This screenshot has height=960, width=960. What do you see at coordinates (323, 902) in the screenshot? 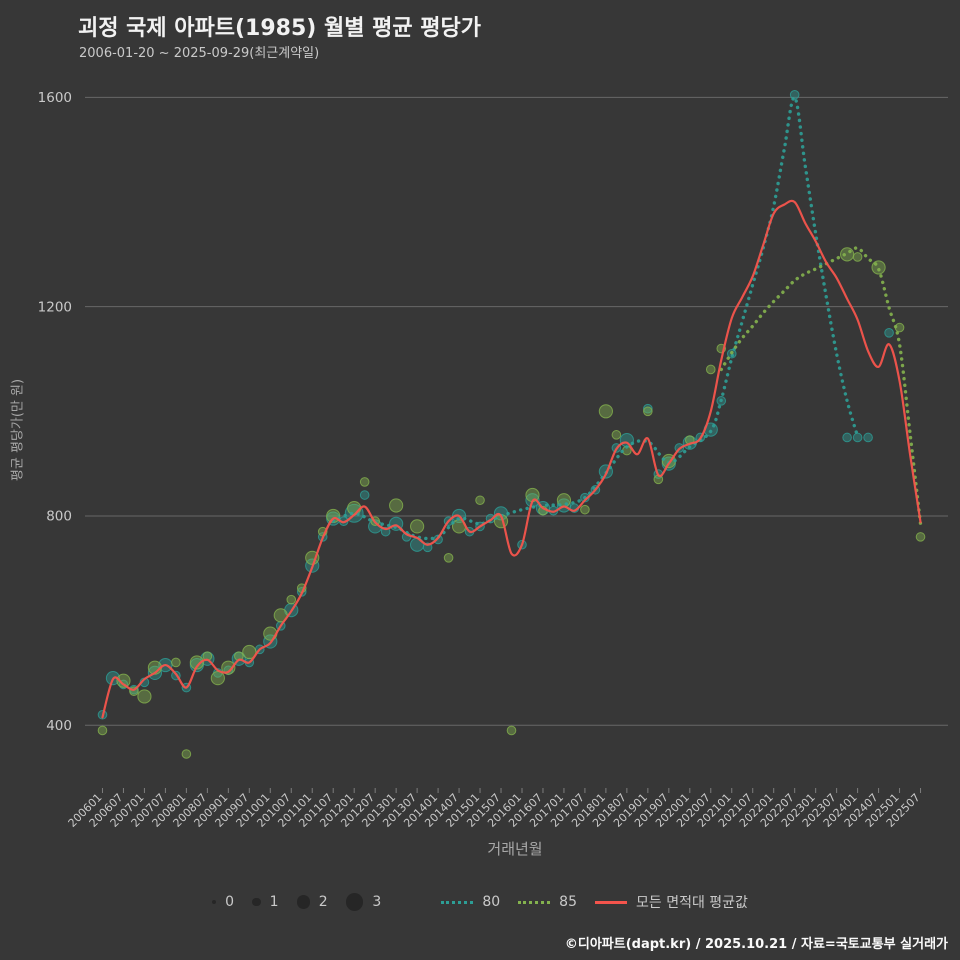
I see `legend-size-label: 2` at bounding box center [323, 902].